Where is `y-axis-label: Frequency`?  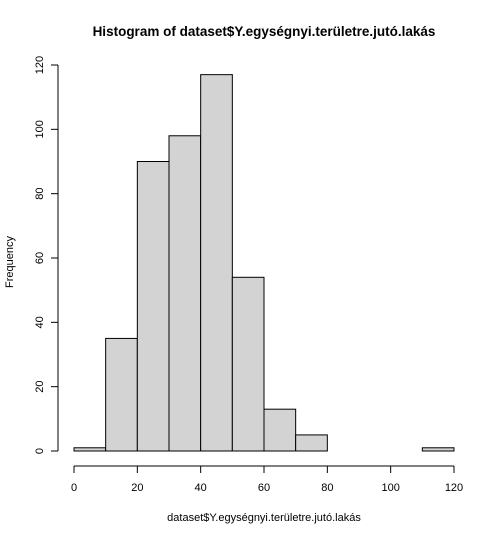 y-axis-label: Frequency is located at coordinates (10, 262).